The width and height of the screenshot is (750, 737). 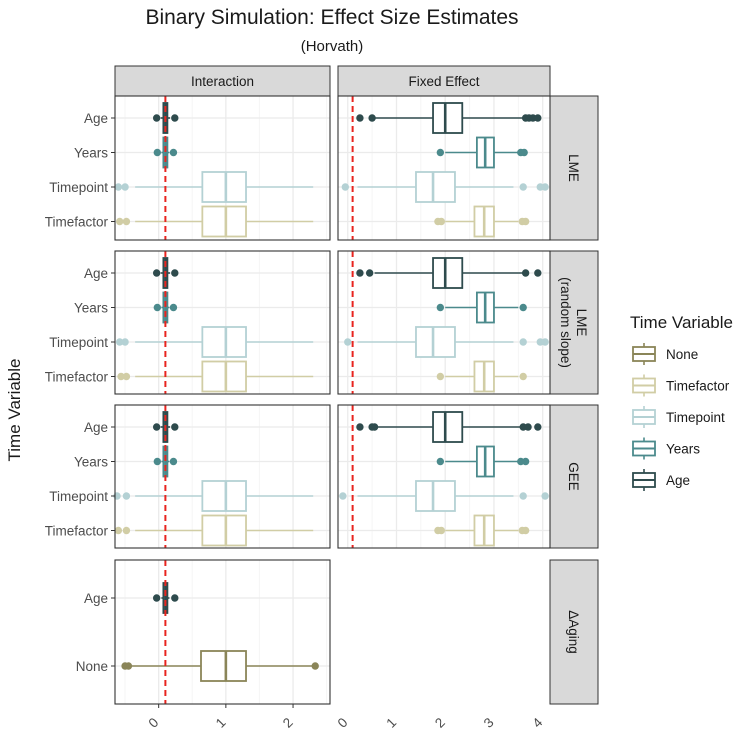 What do you see at coordinates (695, 417) in the screenshot?
I see `legend-label: Timepoint` at bounding box center [695, 417].